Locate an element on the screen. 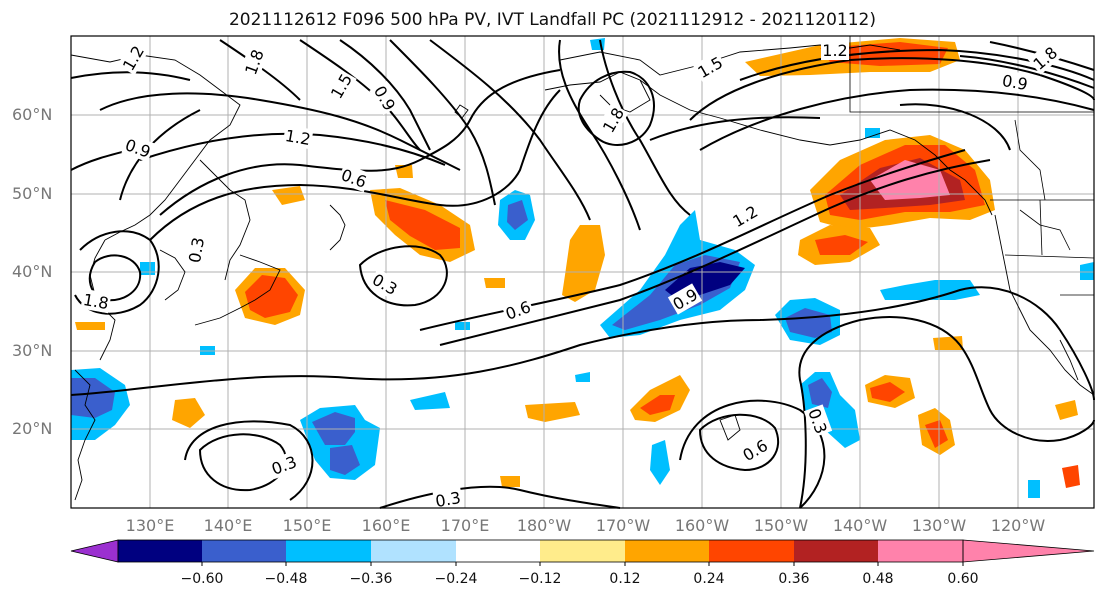  contour-label: 1.8 is located at coordinates (96, 301).